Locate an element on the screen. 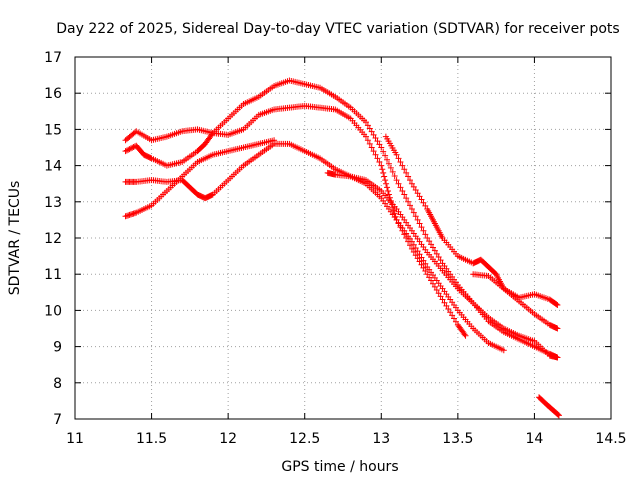 This screenshot has width=640, height=480. y-tick-label: 8 is located at coordinates (57, 384).